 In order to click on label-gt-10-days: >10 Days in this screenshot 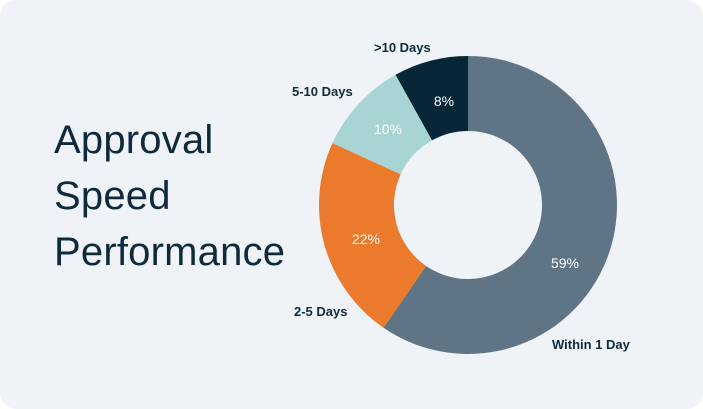, I will do `click(402, 47)`.